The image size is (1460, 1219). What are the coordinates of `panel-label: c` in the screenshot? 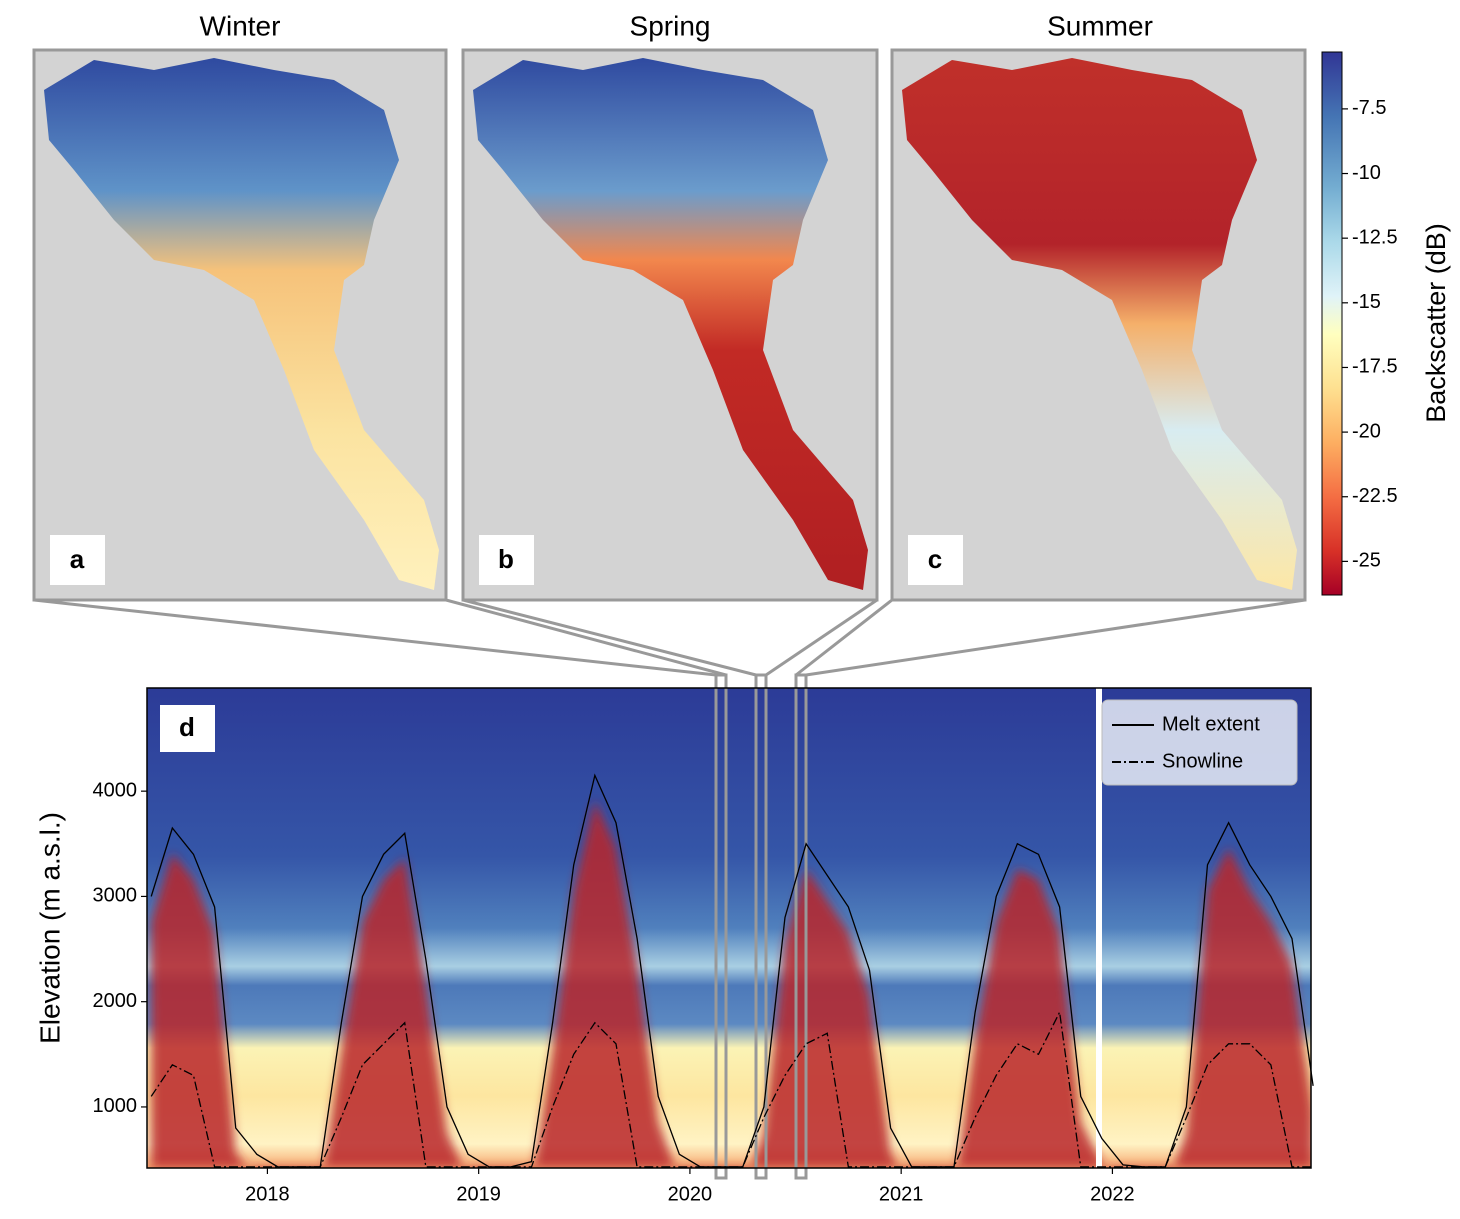 It's located at (935, 559).